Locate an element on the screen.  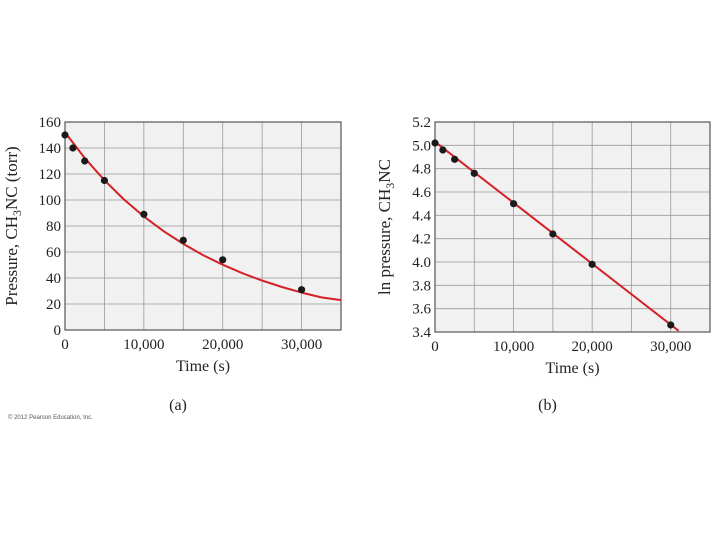
y-tick-label: 4.8 is located at coordinates (421, 170).